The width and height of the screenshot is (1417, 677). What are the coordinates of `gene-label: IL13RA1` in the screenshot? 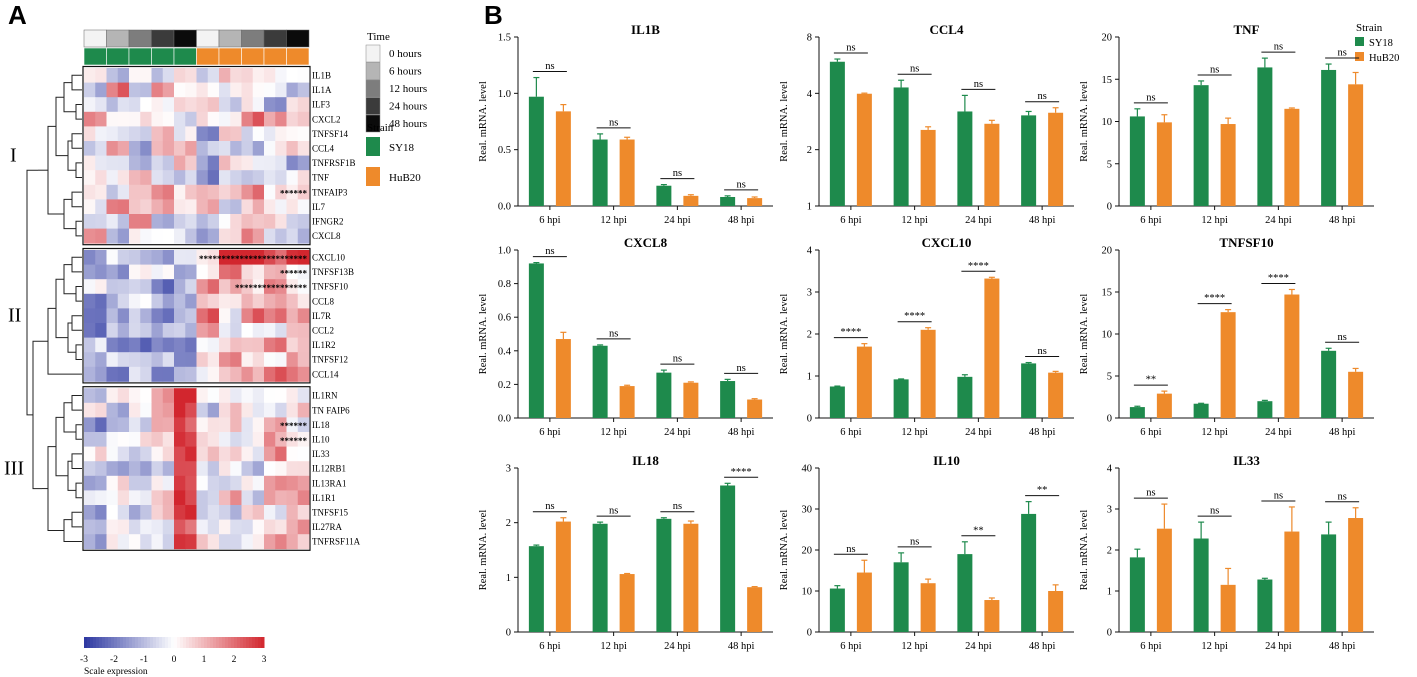 It's located at (329, 483).